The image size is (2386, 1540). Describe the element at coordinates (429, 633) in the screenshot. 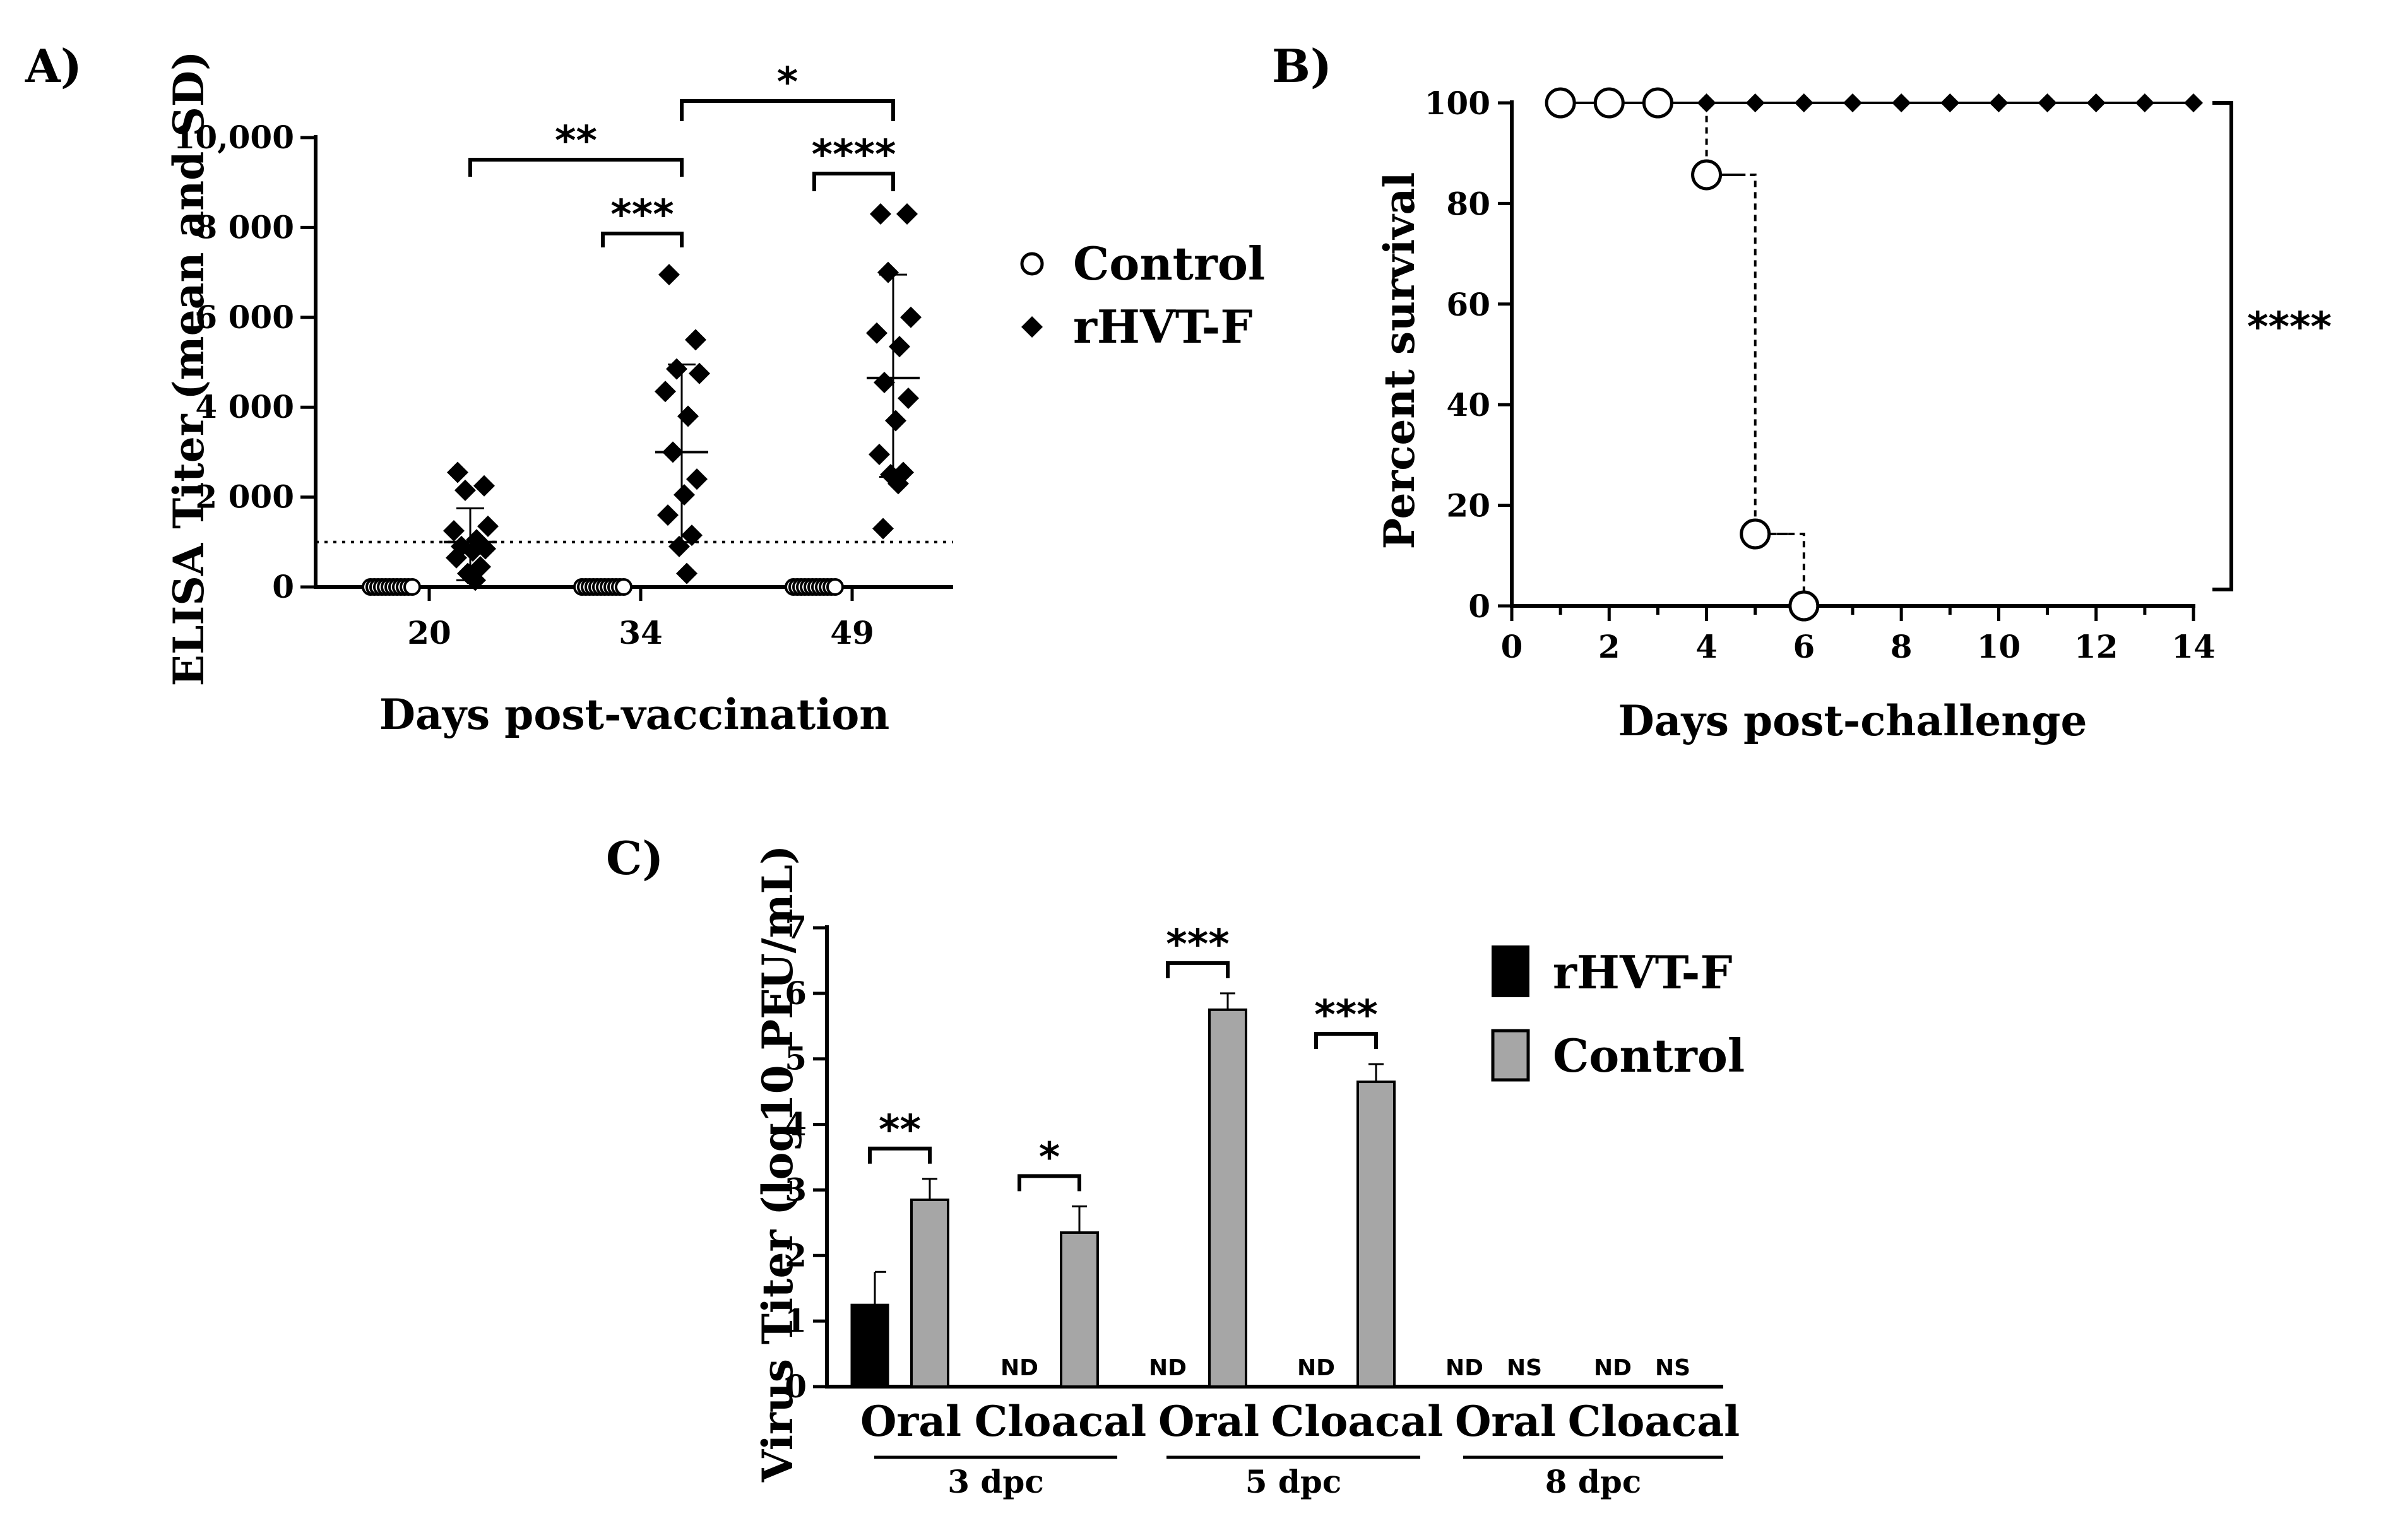

I see `panel-a-x-tick-label: 20` at that location.